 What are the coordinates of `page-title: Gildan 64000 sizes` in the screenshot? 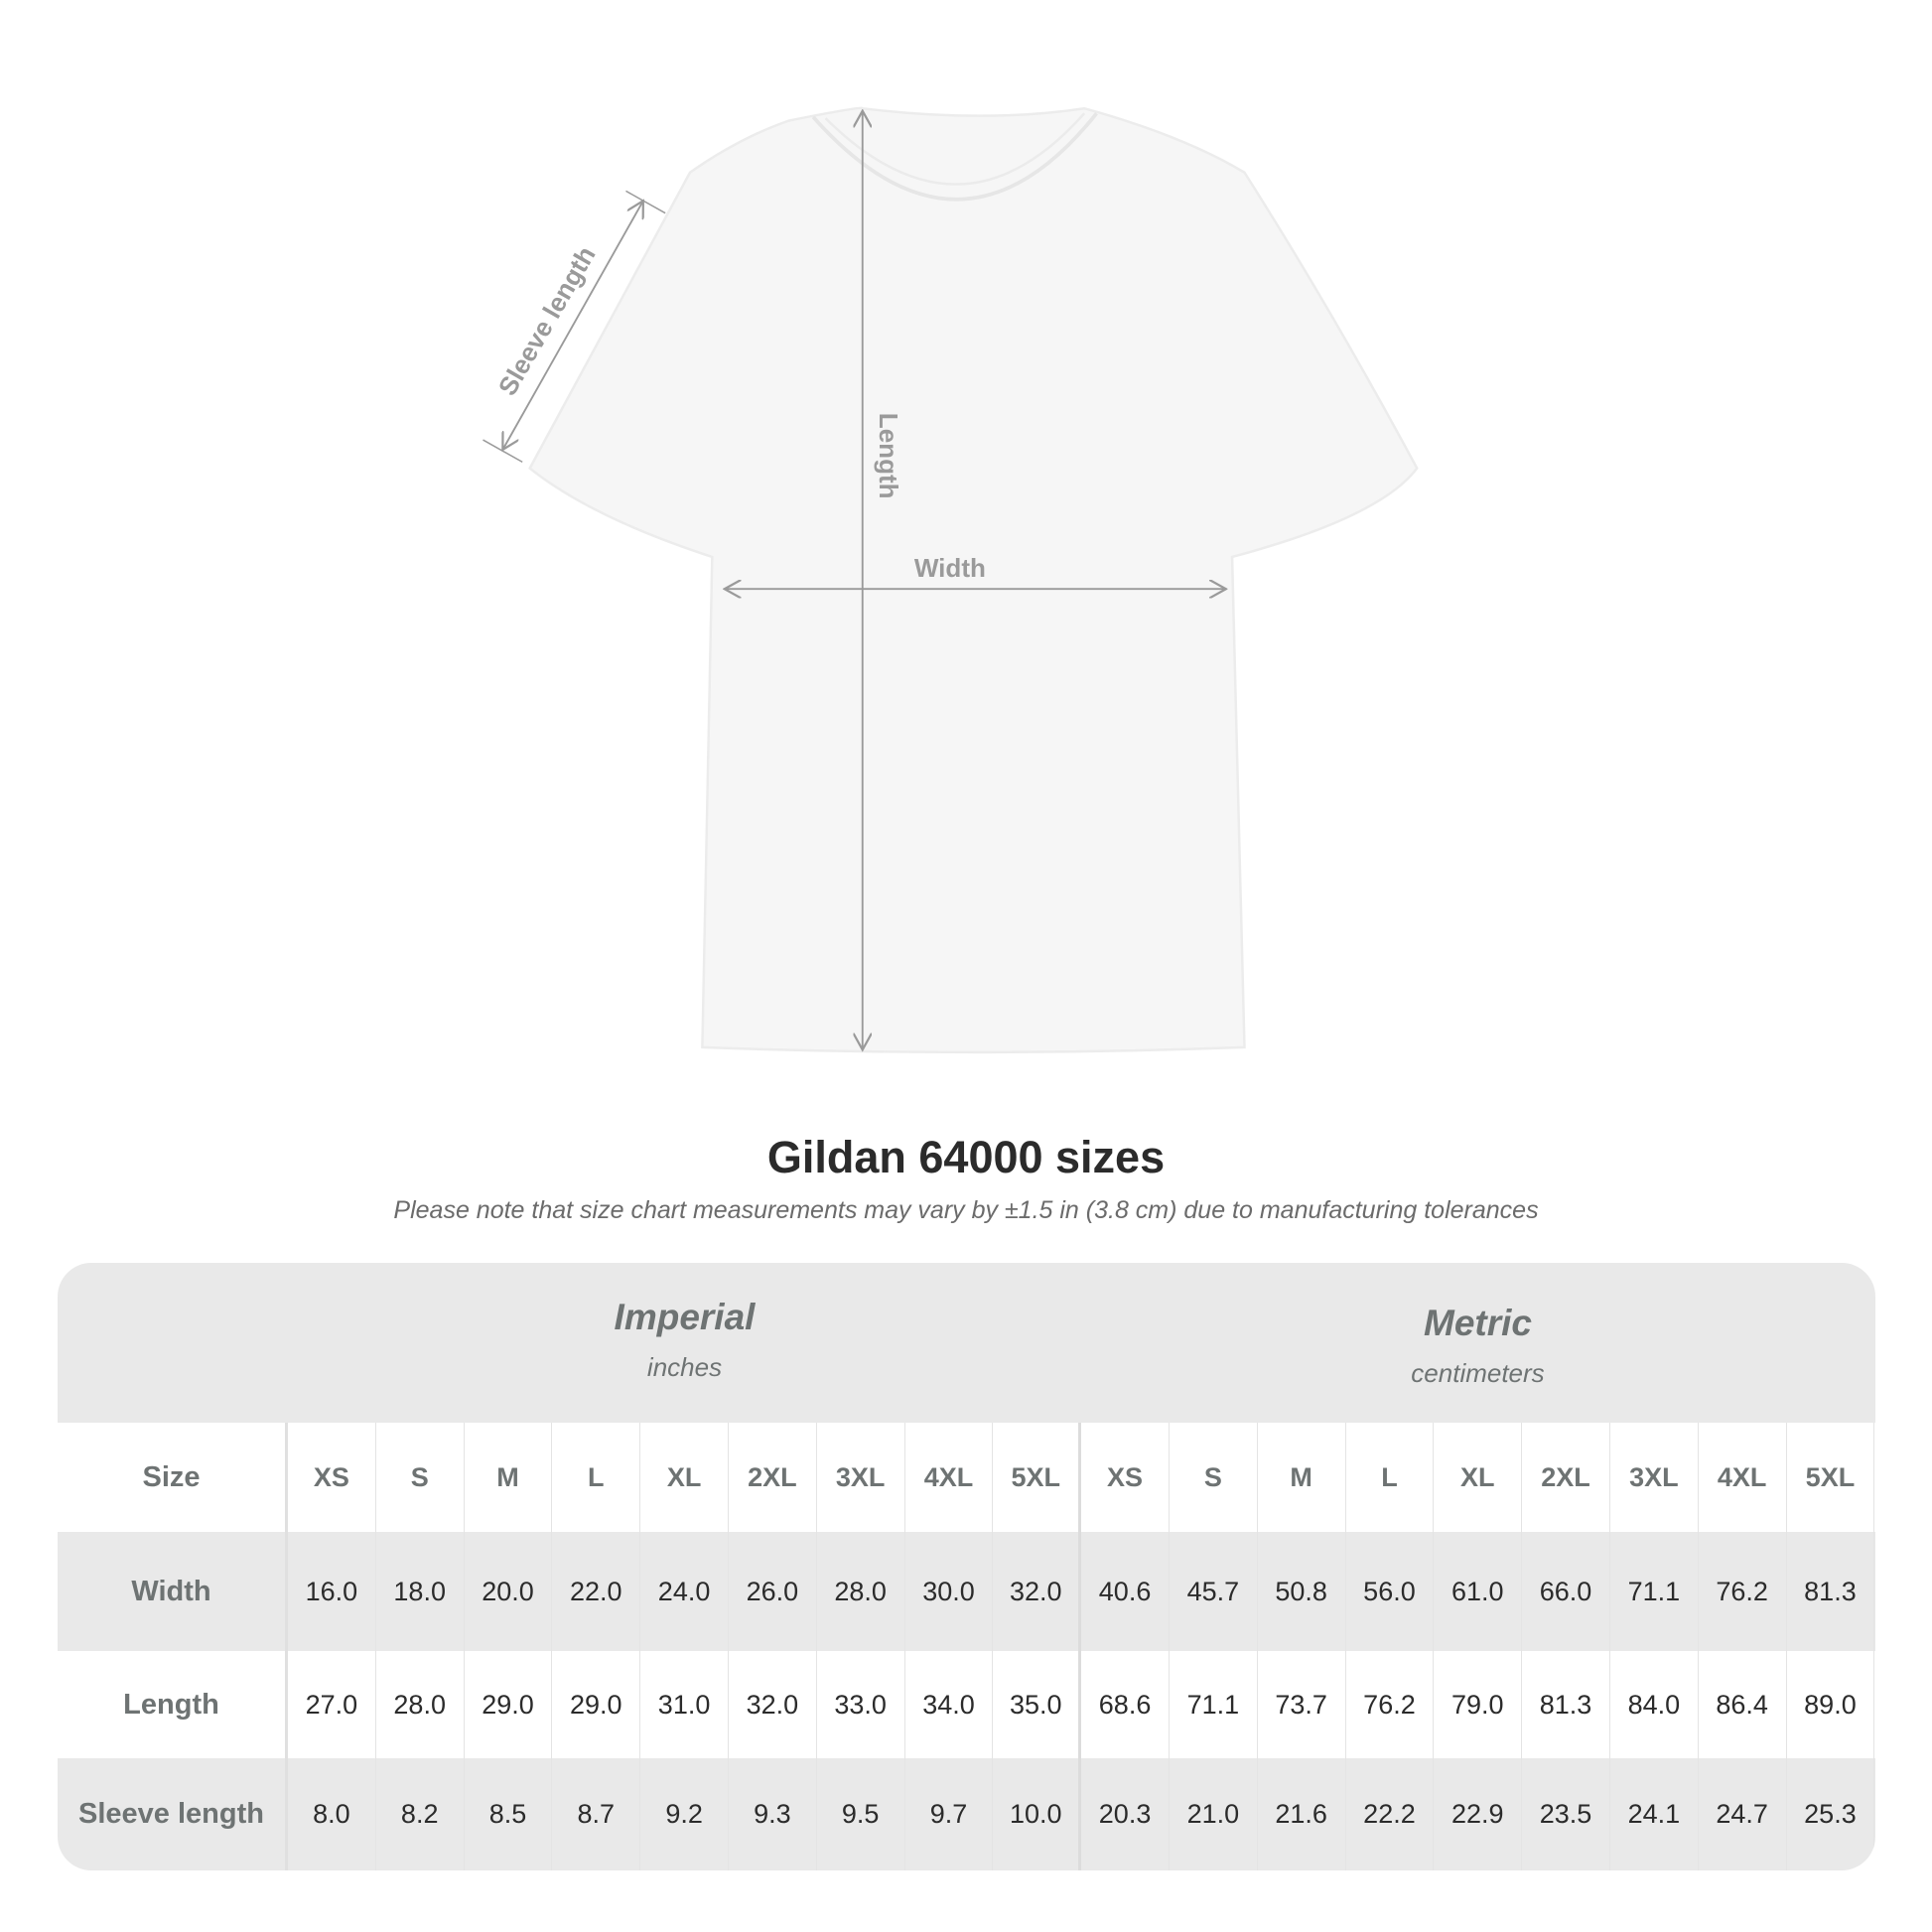 It's located at (966, 1157).